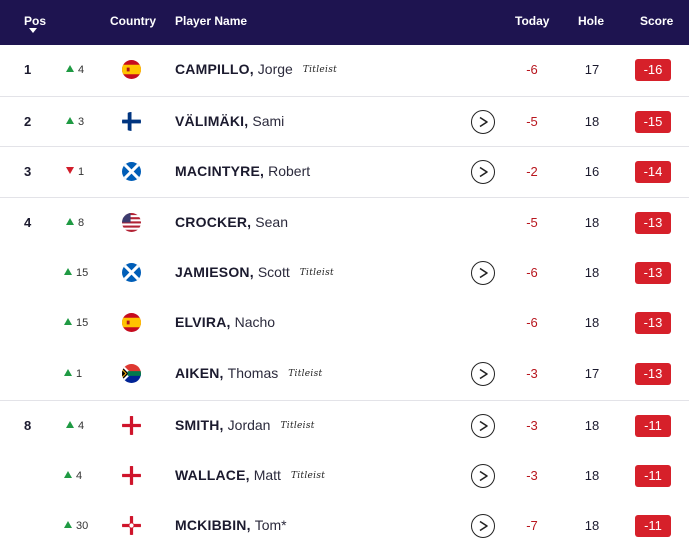 This screenshot has width=689, height=544. What do you see at coordinates (82, 526) in the screenshot?
I see `movement-value: 30` at bounding box center [82, 526].